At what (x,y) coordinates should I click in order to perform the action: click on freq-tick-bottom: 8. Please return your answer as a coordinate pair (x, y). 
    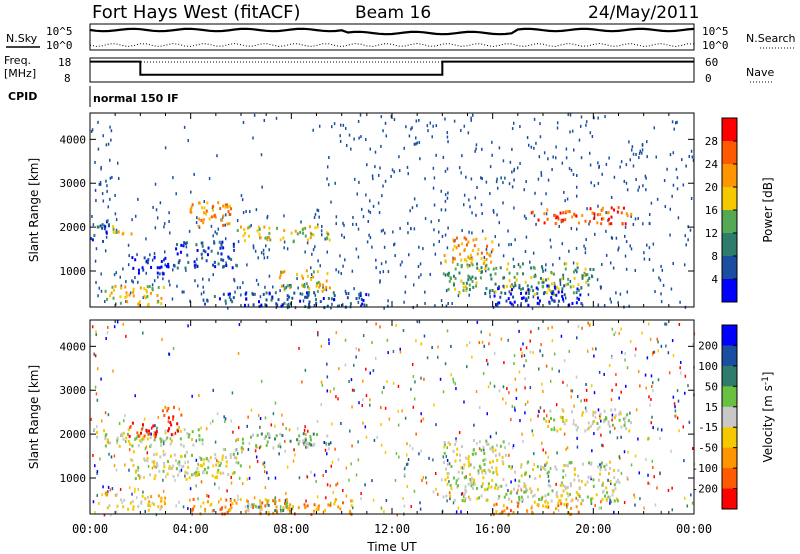
    Looking at the image, I should click on (67, 78).